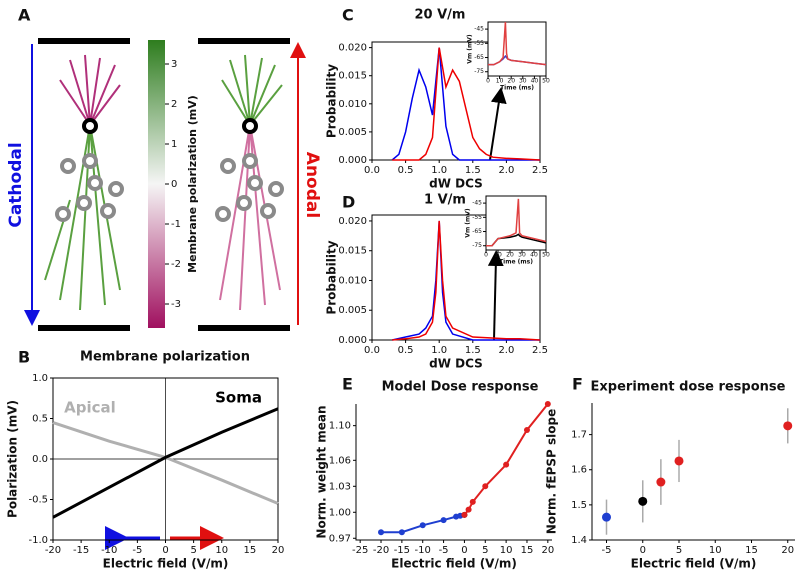  What do you see at coordinates (460, 387) in the screenshot?
I see `chart-title: Model Dose response` at bounding box center [460, 387].